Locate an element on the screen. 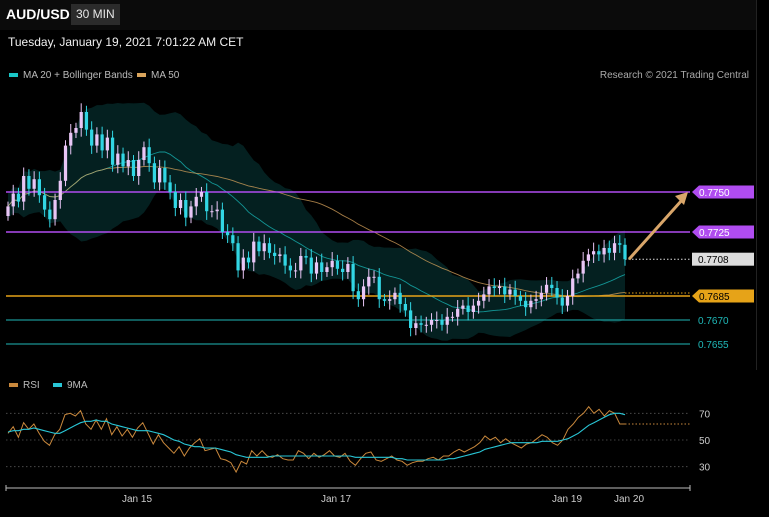 Image resolution: width=769 pixels, height=517 pixels. legend-ma50-label: MA 50 is located at coordinates (165, 75).